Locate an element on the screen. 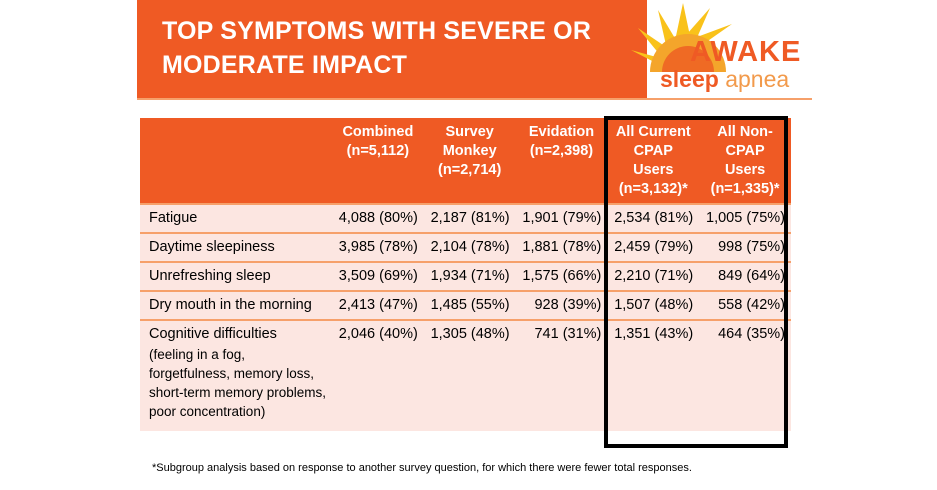 This screenshot has height=490, width=937. table-cell: 741 (31%) is located at coordinates (561, 375).